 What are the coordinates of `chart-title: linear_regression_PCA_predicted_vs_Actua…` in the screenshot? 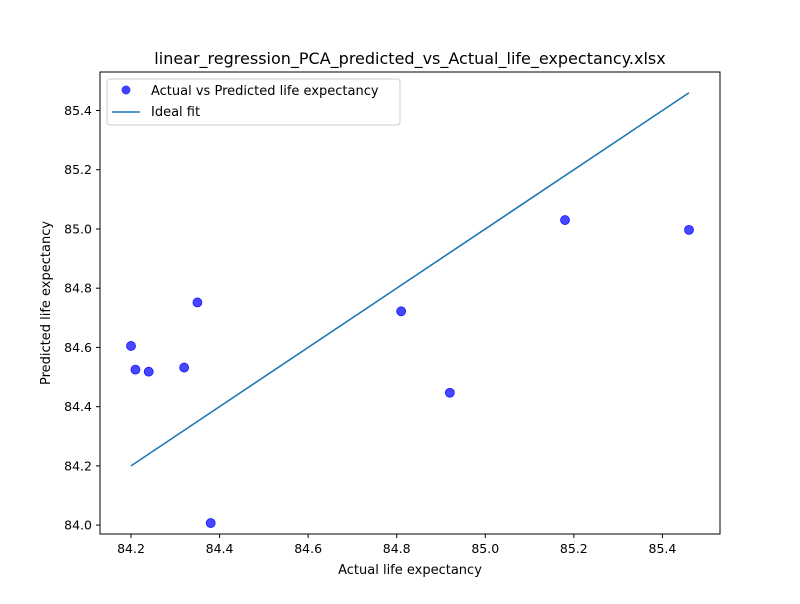 It's located at (409, 59).